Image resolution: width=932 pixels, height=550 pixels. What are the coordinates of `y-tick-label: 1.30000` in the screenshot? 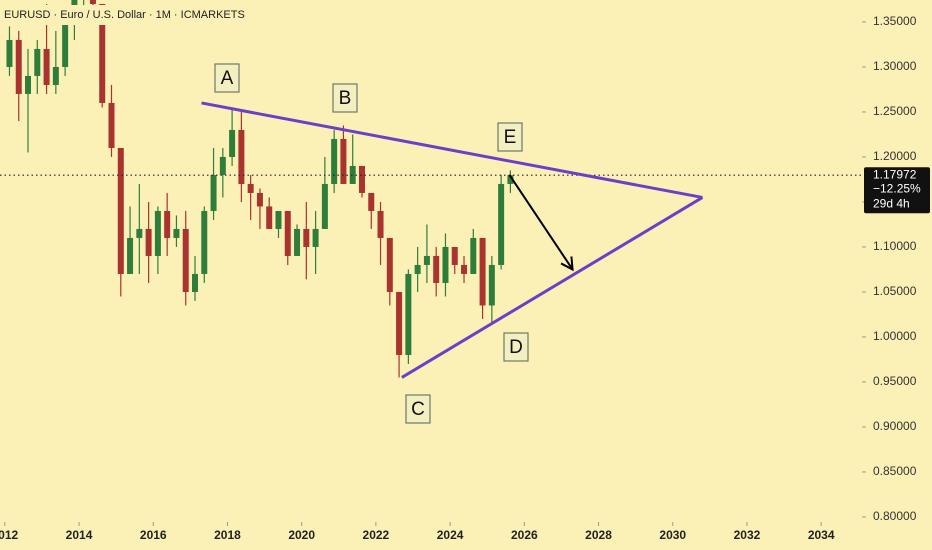 It's located at (895, 66).